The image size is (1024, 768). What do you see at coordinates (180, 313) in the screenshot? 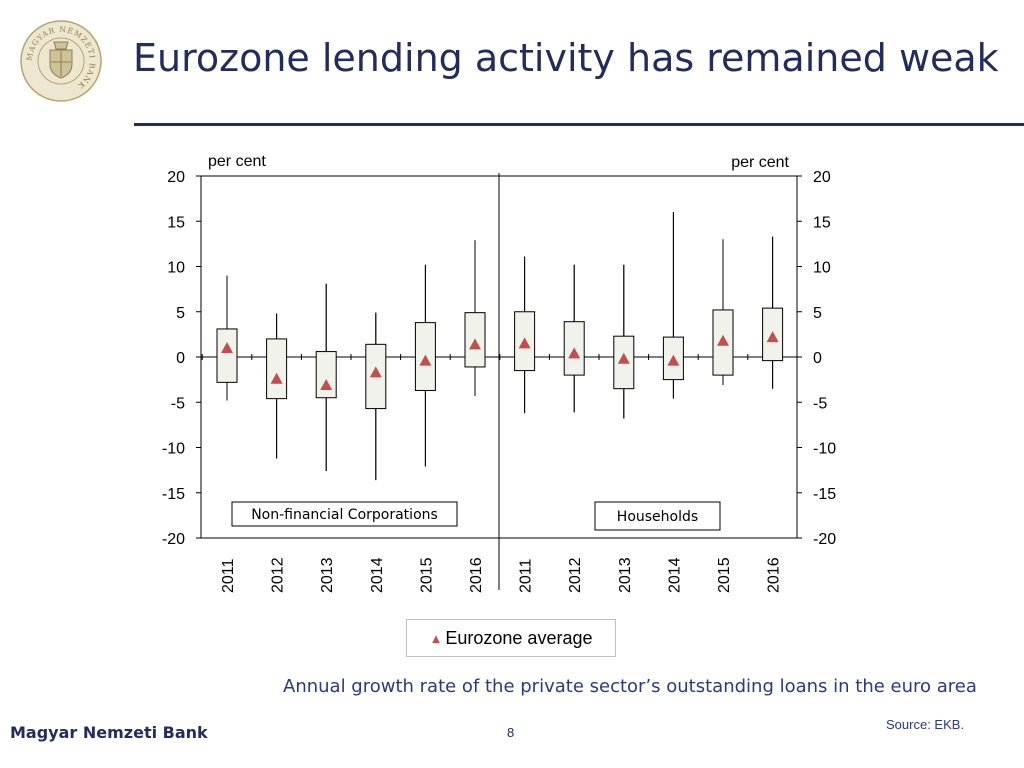
I see `y-tick-label-left: 5` at bounding box center [180, 313].